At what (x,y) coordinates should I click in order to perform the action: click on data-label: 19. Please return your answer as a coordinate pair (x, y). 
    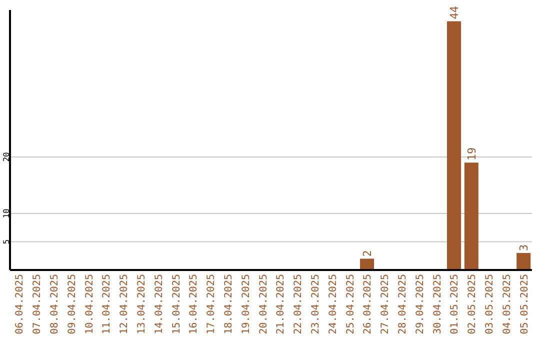
    Looking at the image, I should click on (471, 154).